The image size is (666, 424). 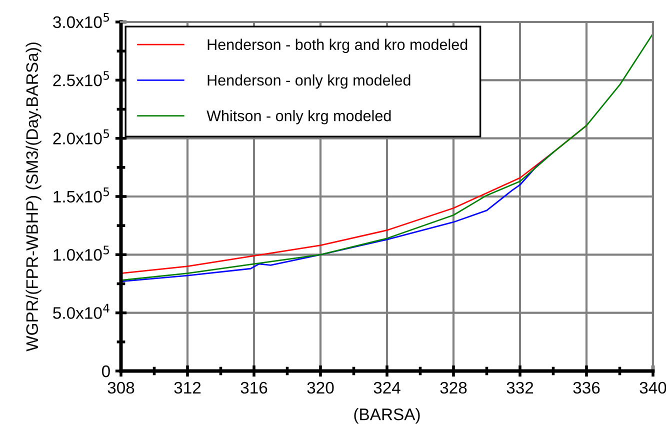 What do you see at coordinates (453, 388) in the screenshot?
I see `x-tick-label: 328` at bounding box center [453, 388].